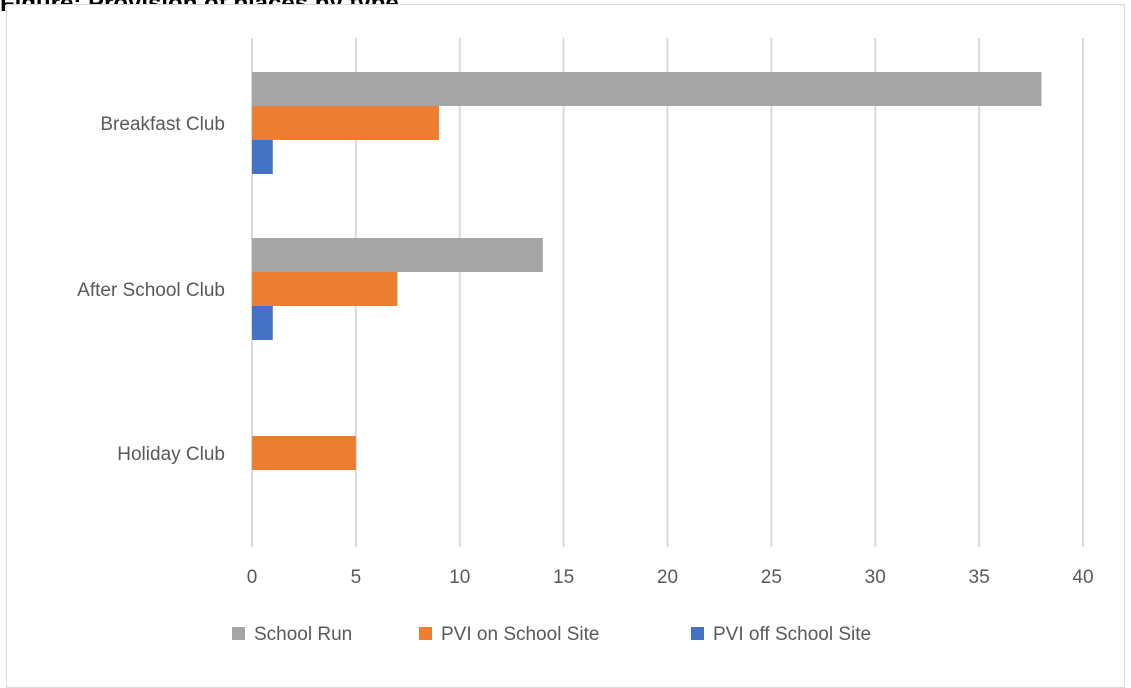 The height and width of the screenshot is (688, 1131). I want to click on legend-swatch-pvi-on-school-site, so click(425, 633).